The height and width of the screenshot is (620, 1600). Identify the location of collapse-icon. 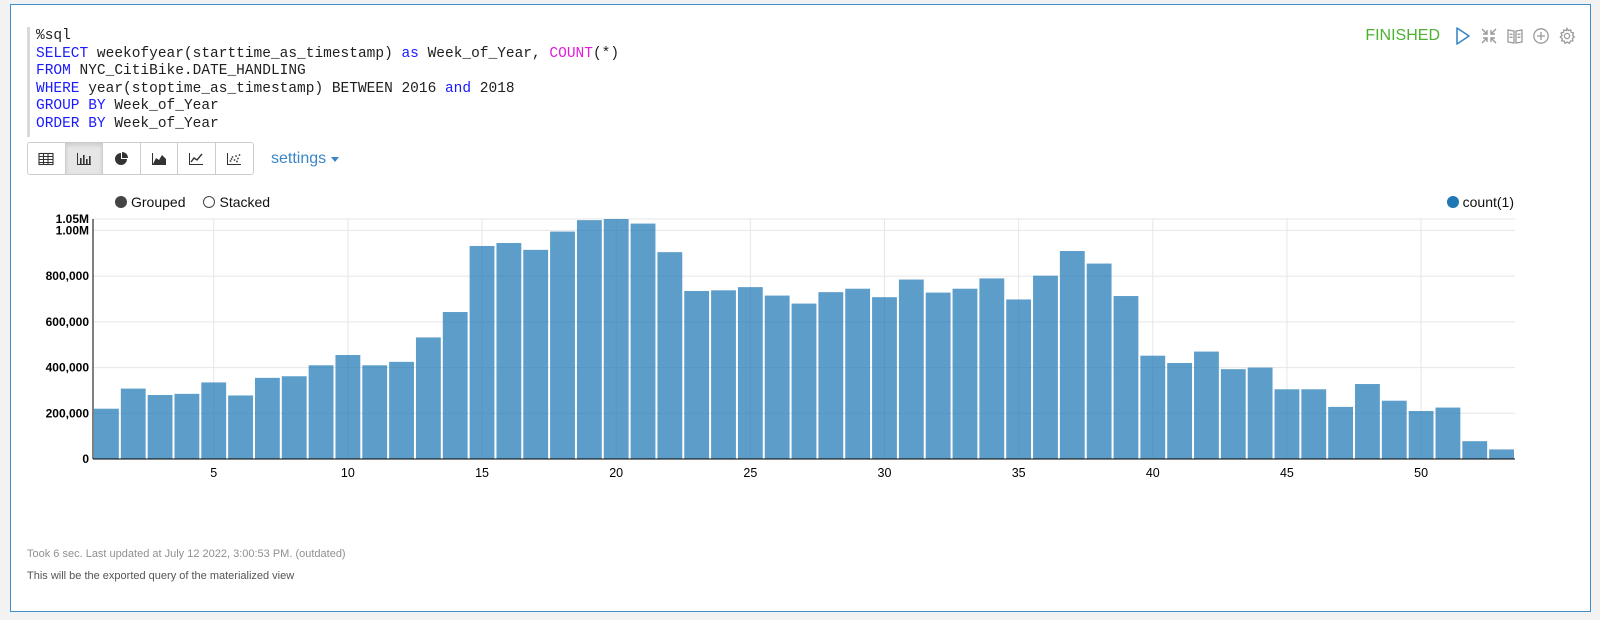
(1489, 36).